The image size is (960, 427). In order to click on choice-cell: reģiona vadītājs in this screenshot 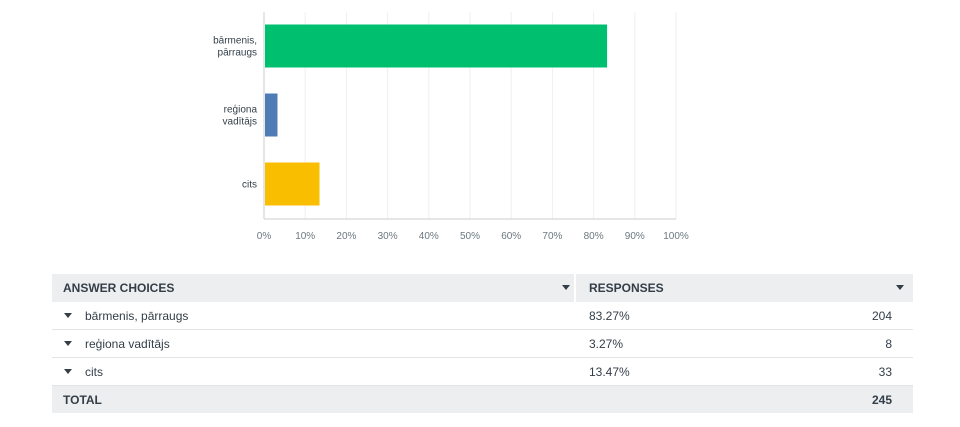, I will do `click(314, 343)`.